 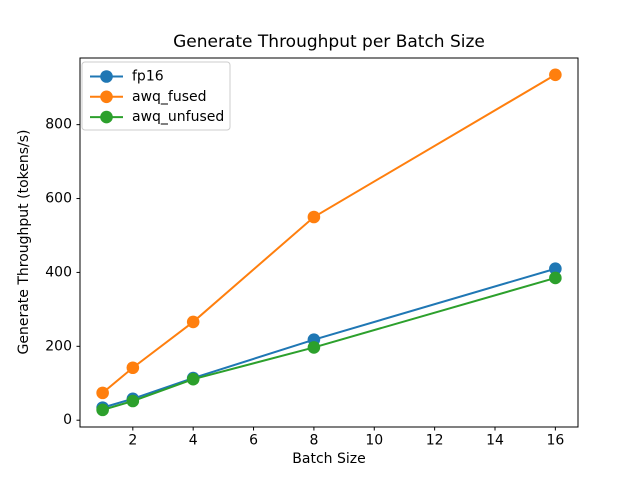 What do you see at coordinates (555, 269) in the screenshot?
I see `data-point-fp16` at bounding box center [555, 269].